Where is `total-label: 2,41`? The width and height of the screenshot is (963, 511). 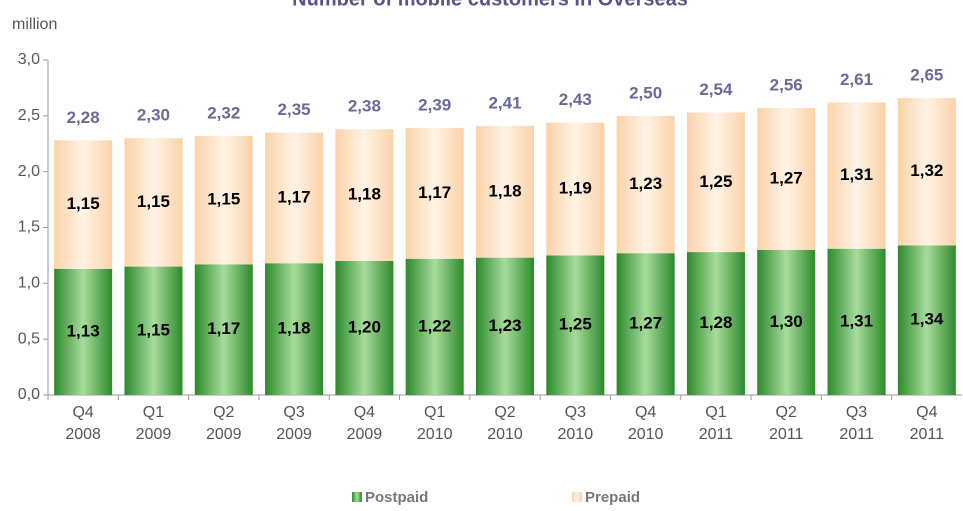
total-label: 2,41 is located at coordinates (504, 102).